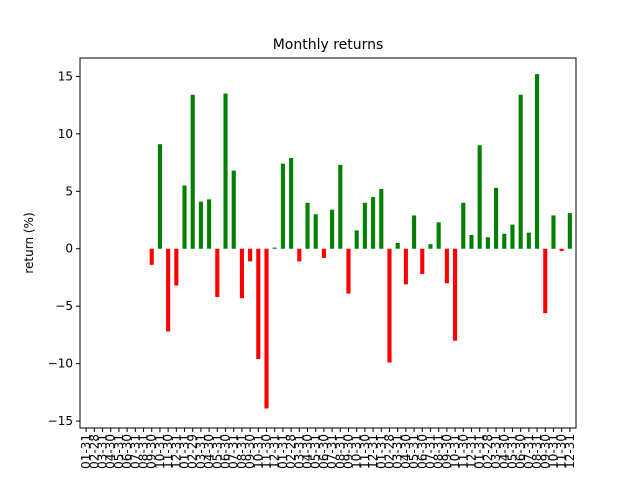  I want to click on x-tick-label-16: 05-31, so click(217, 451).